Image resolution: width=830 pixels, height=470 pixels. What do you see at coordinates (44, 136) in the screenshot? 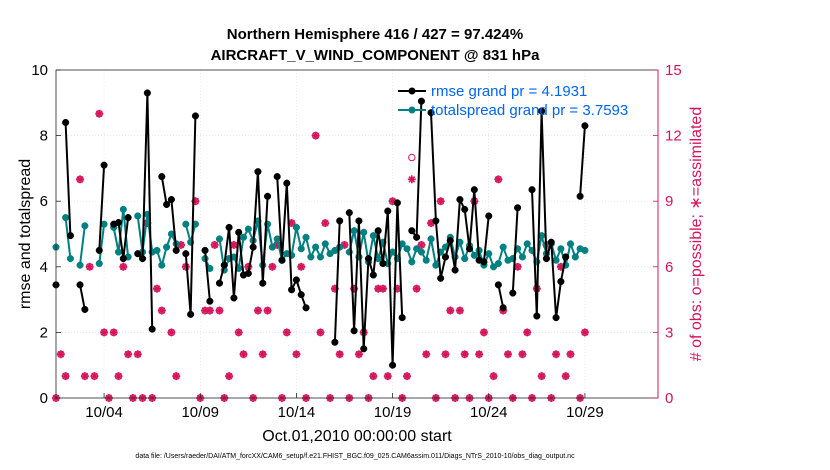
I see `left-tick-label: 8` at bounding box center [44, 136].